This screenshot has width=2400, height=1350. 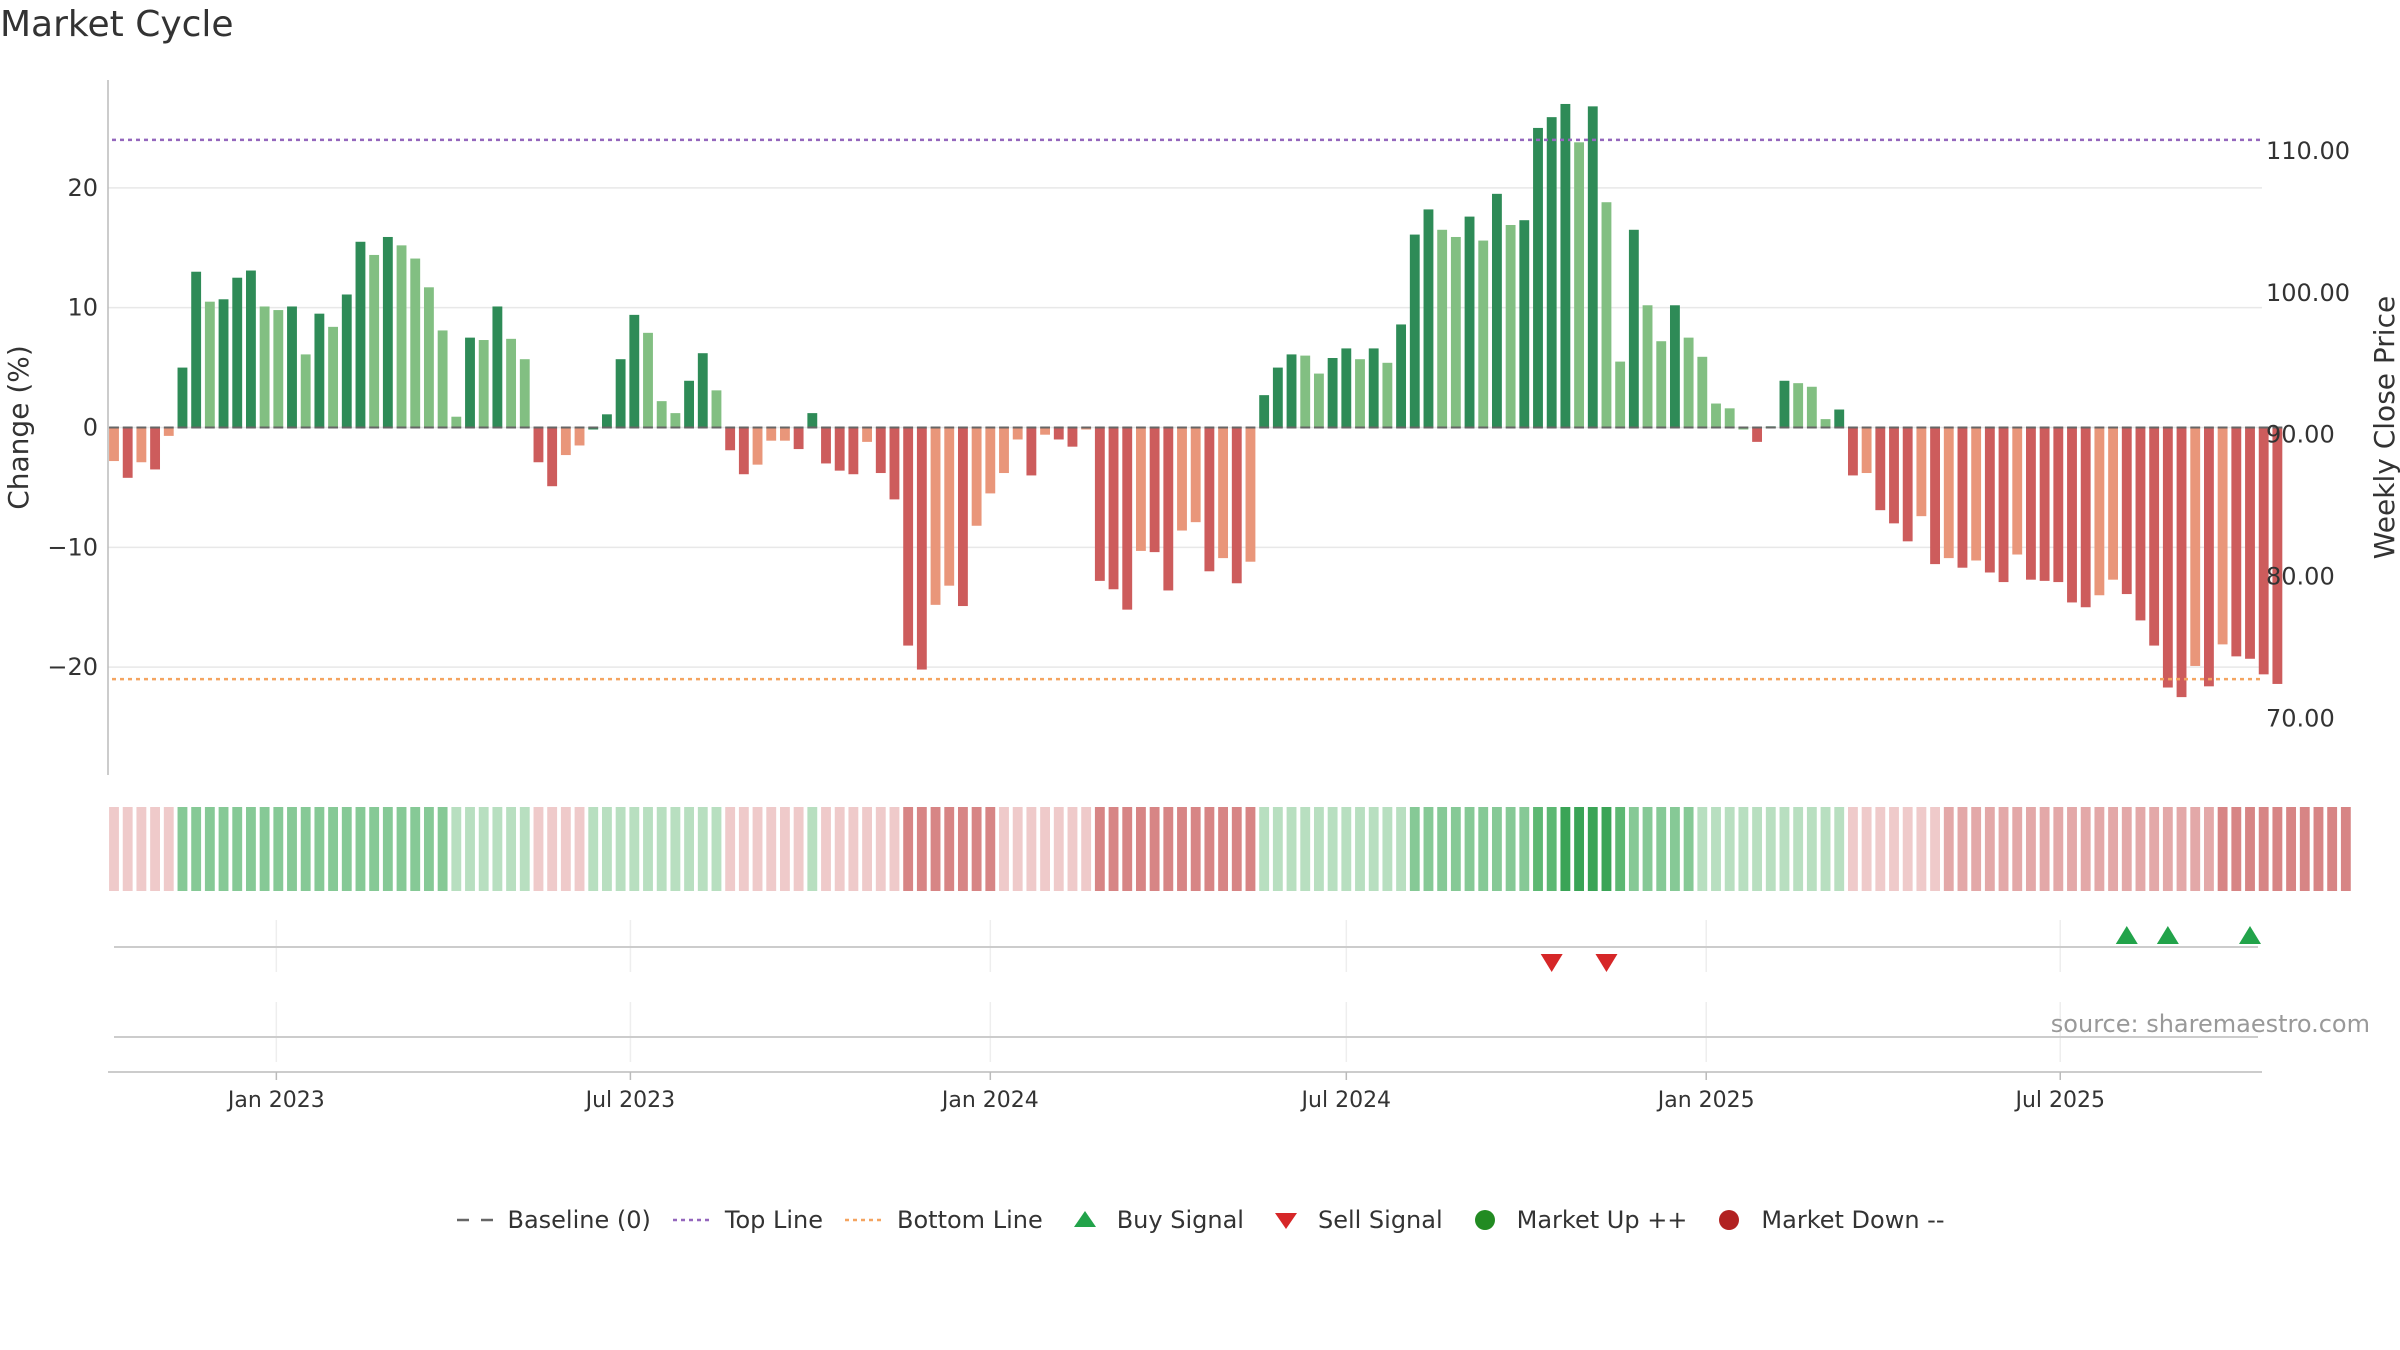 What do you see at coordinates (82, 188) in the screenshot?
I see `y-tick-label: 20` at bounding box center [82, 188].